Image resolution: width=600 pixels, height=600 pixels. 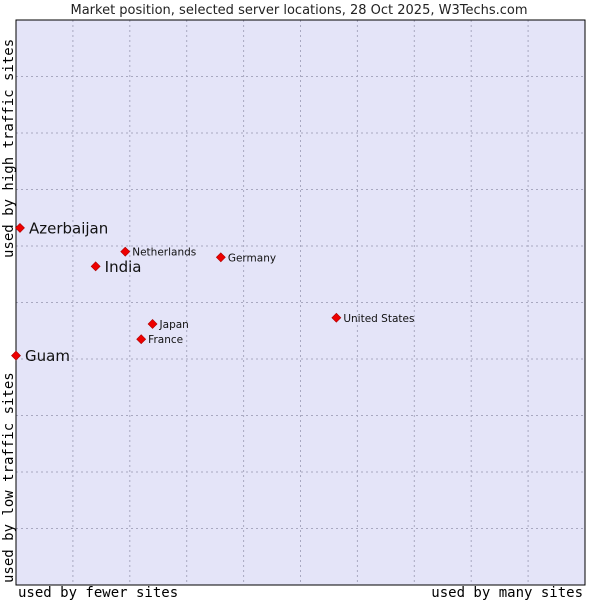 I want to click on label-france: France, so click(x=165, y=340).